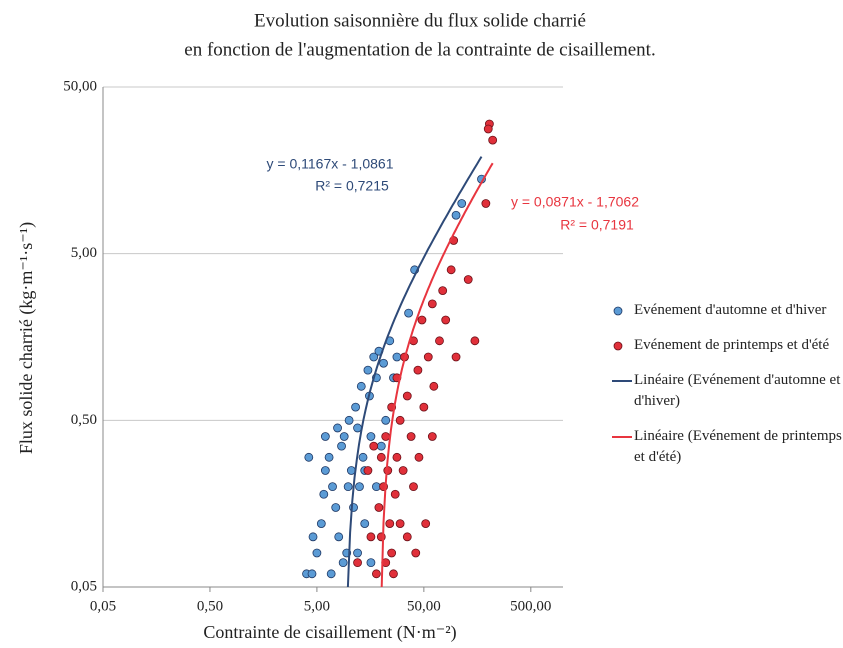 The width and height of the screenshot is (843, 648). What do you see at coordinates (210, 606) in the screenshot?
I see `x-tick-label: 0,50` at bounding box center [210, 606].